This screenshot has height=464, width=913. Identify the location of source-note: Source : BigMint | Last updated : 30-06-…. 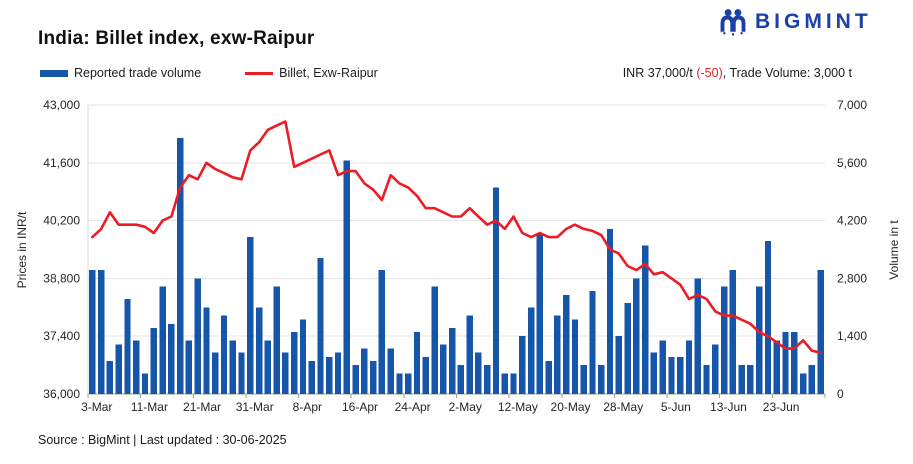
(162, 440).